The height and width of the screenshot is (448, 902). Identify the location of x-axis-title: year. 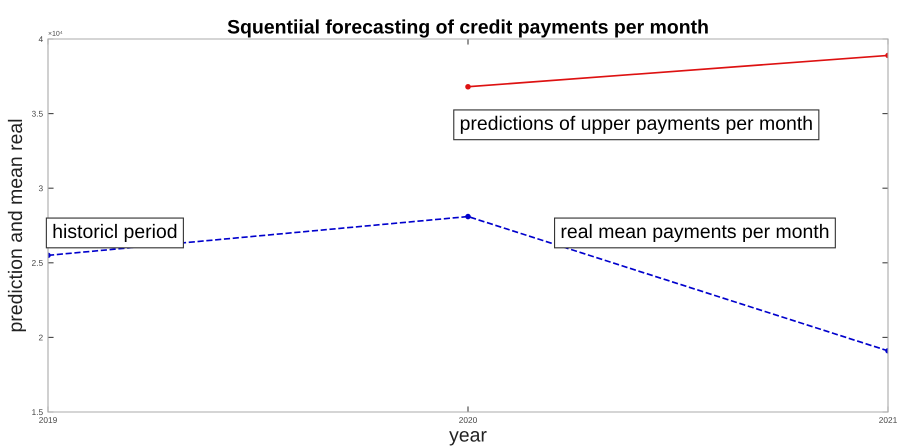
(468, 438).